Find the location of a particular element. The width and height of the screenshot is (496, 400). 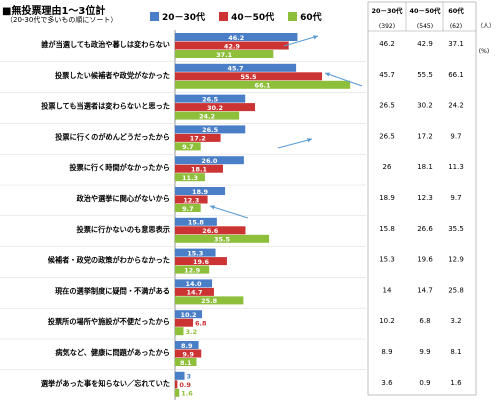

legend-item-60: 60代 is located at coordinates (305, 16).